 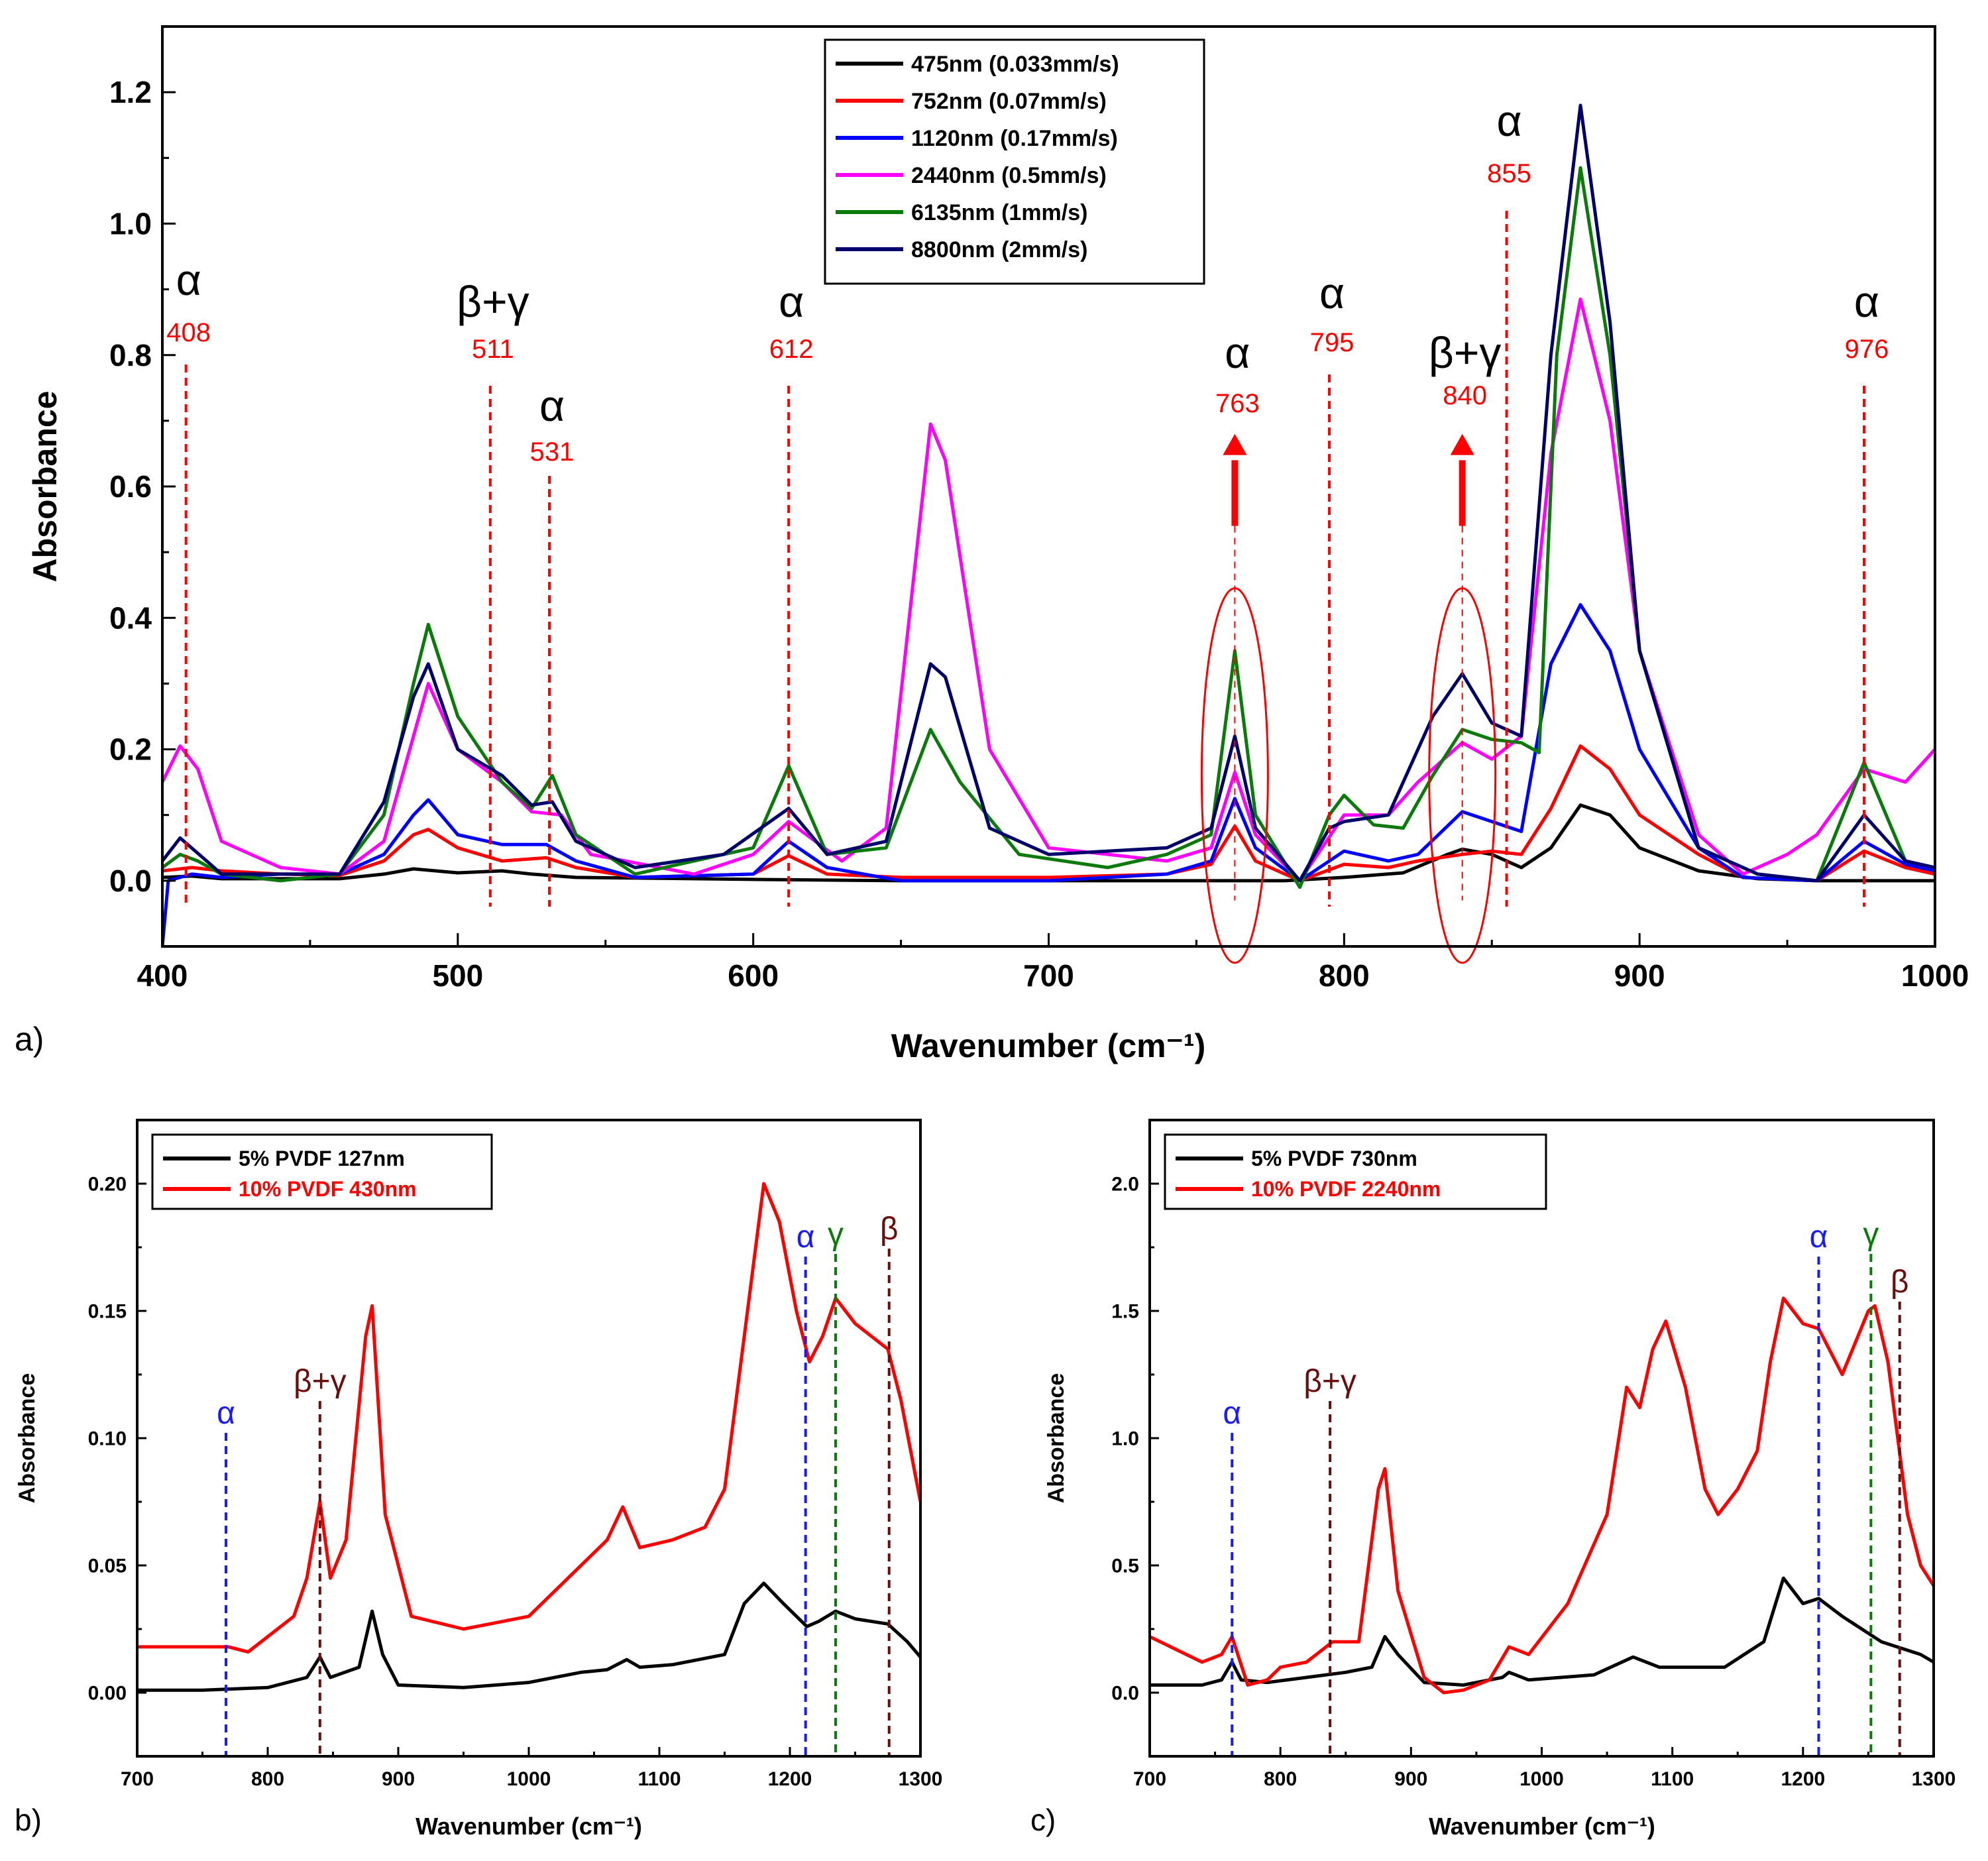 I want to click on panel-a-xtick-label: 500, so click(x=457, y=976).